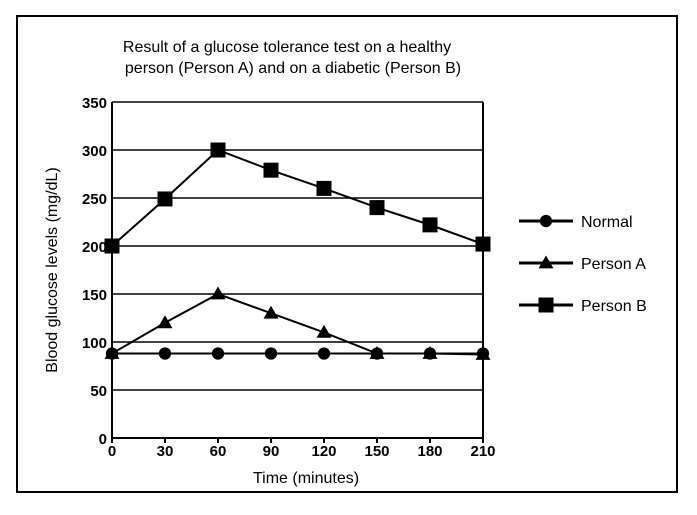 Image resolution: width=697 pixels, height=515 pixels. What do you see at coordinates (613, 264) in the screenshot?
I see `legend-label-person-a: Person A` at bounding box center [613, 264].